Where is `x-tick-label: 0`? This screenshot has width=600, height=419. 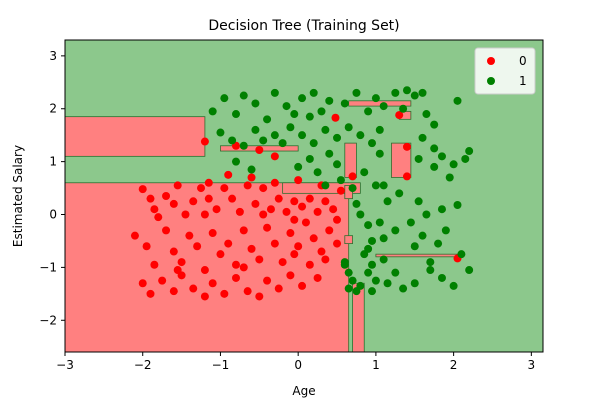 x-tick-label: 0 is located at coordinates (298, 365).